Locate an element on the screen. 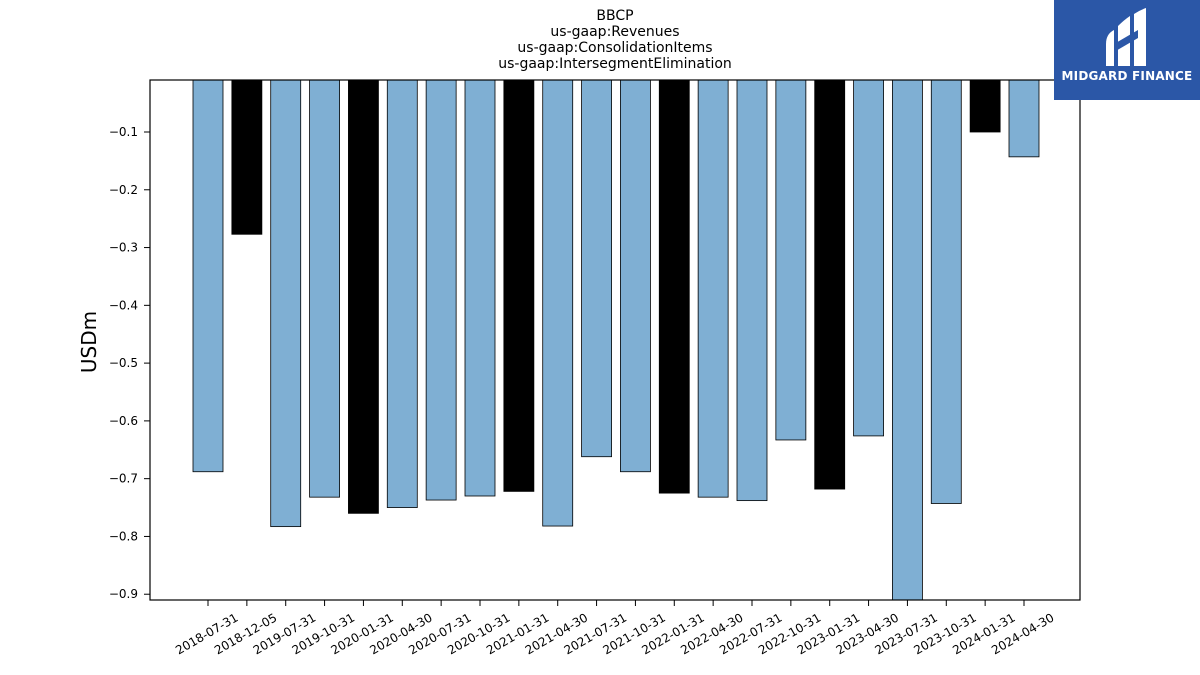 The width and height of the screenshot is (1200, 675). chart-title-line-1: BBCP is located at coordinates (615, 16).